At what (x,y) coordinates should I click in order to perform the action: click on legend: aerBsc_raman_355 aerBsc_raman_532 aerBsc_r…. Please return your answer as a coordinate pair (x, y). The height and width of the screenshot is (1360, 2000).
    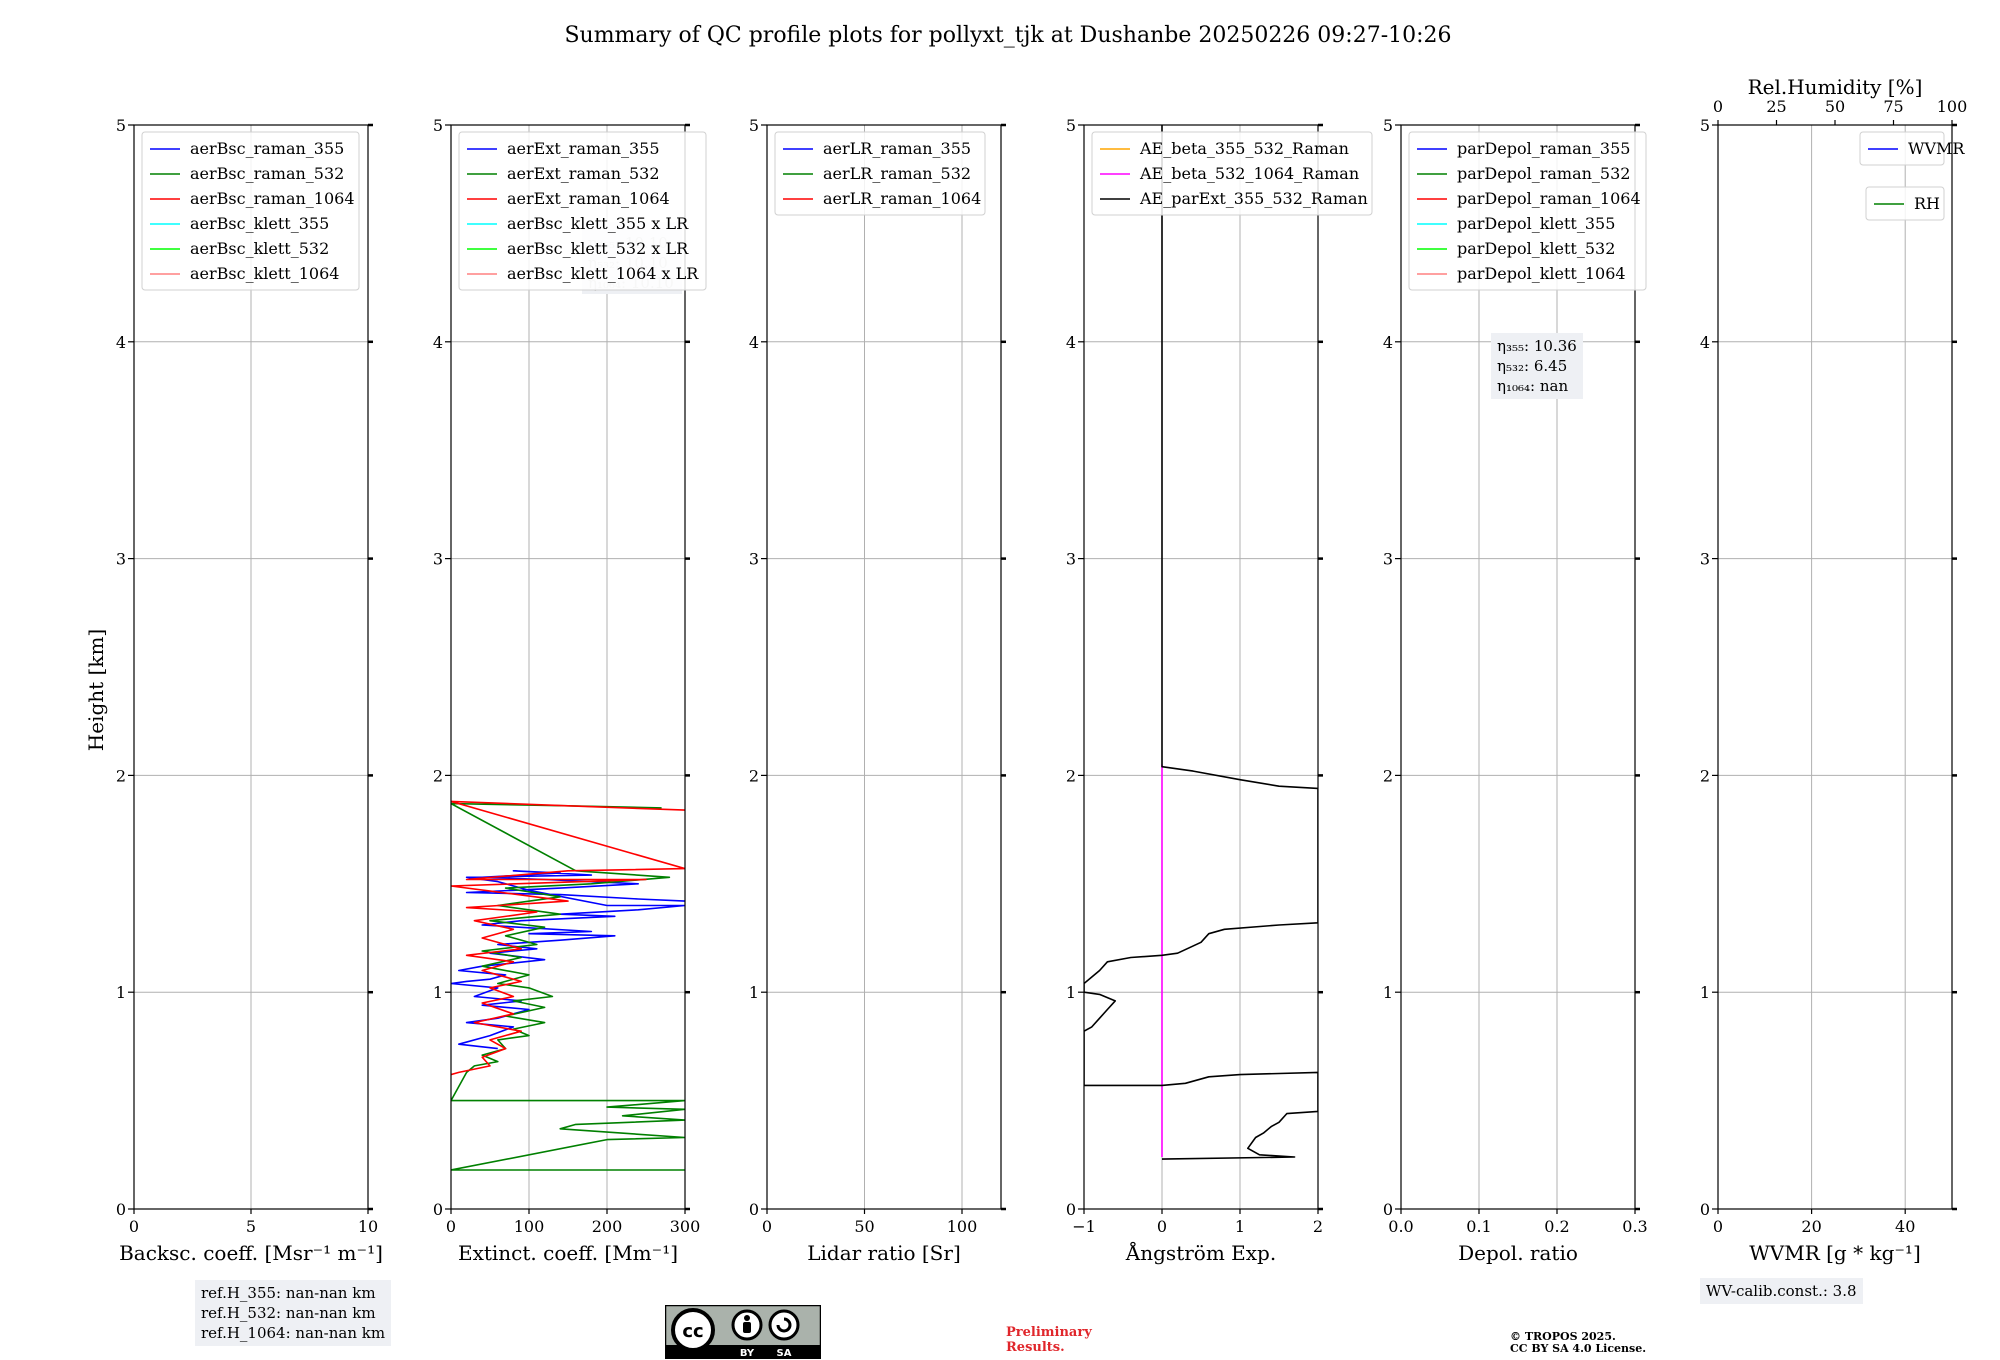
    Looking at the image, I should click on (250, 211).